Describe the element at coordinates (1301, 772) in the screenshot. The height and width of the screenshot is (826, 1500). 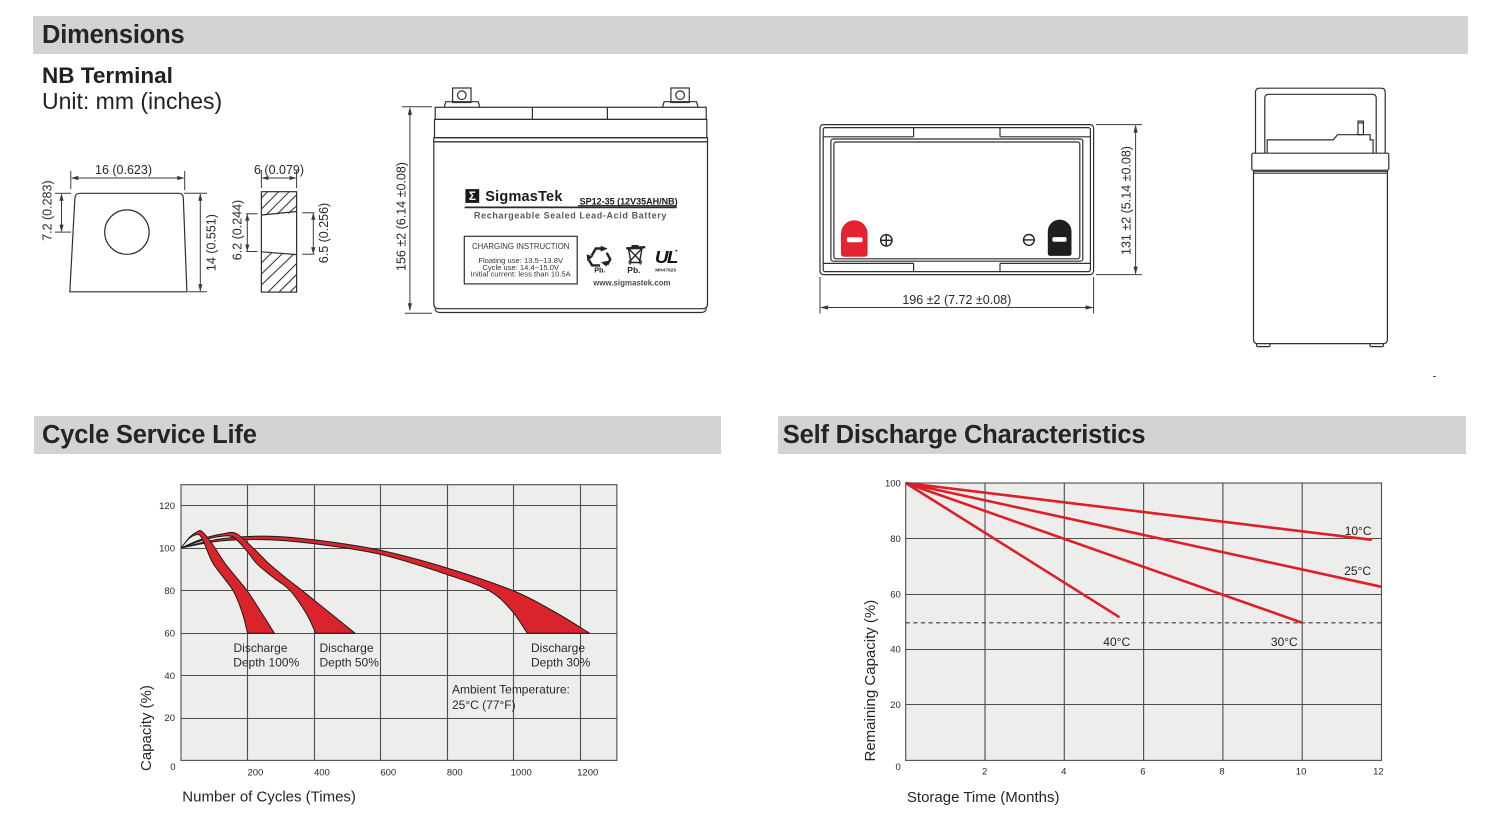
I see `svg-text: 10` at that location.